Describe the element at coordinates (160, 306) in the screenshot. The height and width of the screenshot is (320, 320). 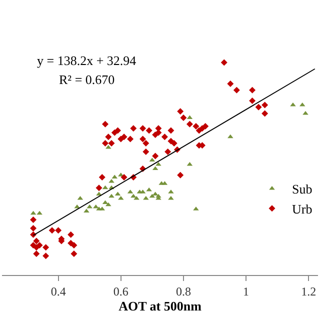
I see `x-axis-title: AOT at 500nm` at that location.